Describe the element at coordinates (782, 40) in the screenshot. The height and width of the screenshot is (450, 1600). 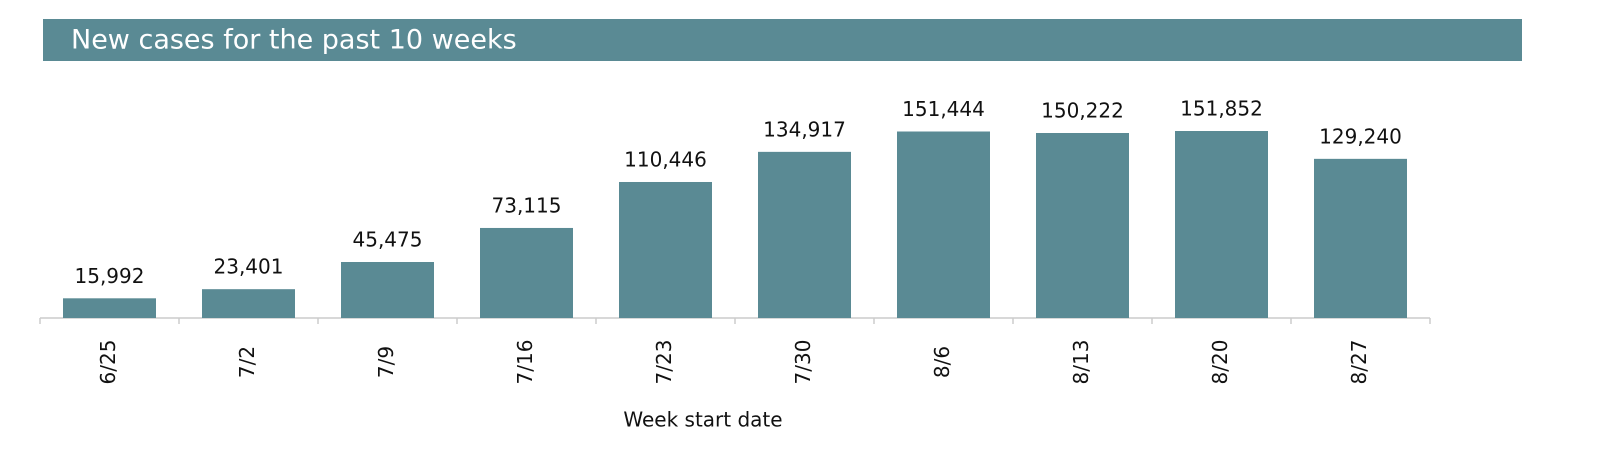
I see `title-banner` at that location.